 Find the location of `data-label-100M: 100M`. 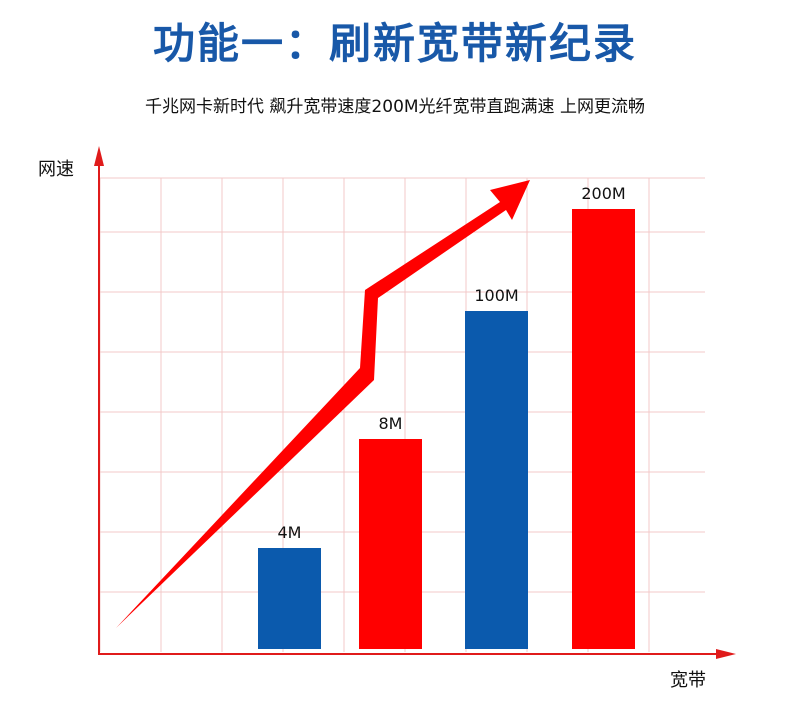

data-label-100M: 100M is located at coordinates (496, 295).